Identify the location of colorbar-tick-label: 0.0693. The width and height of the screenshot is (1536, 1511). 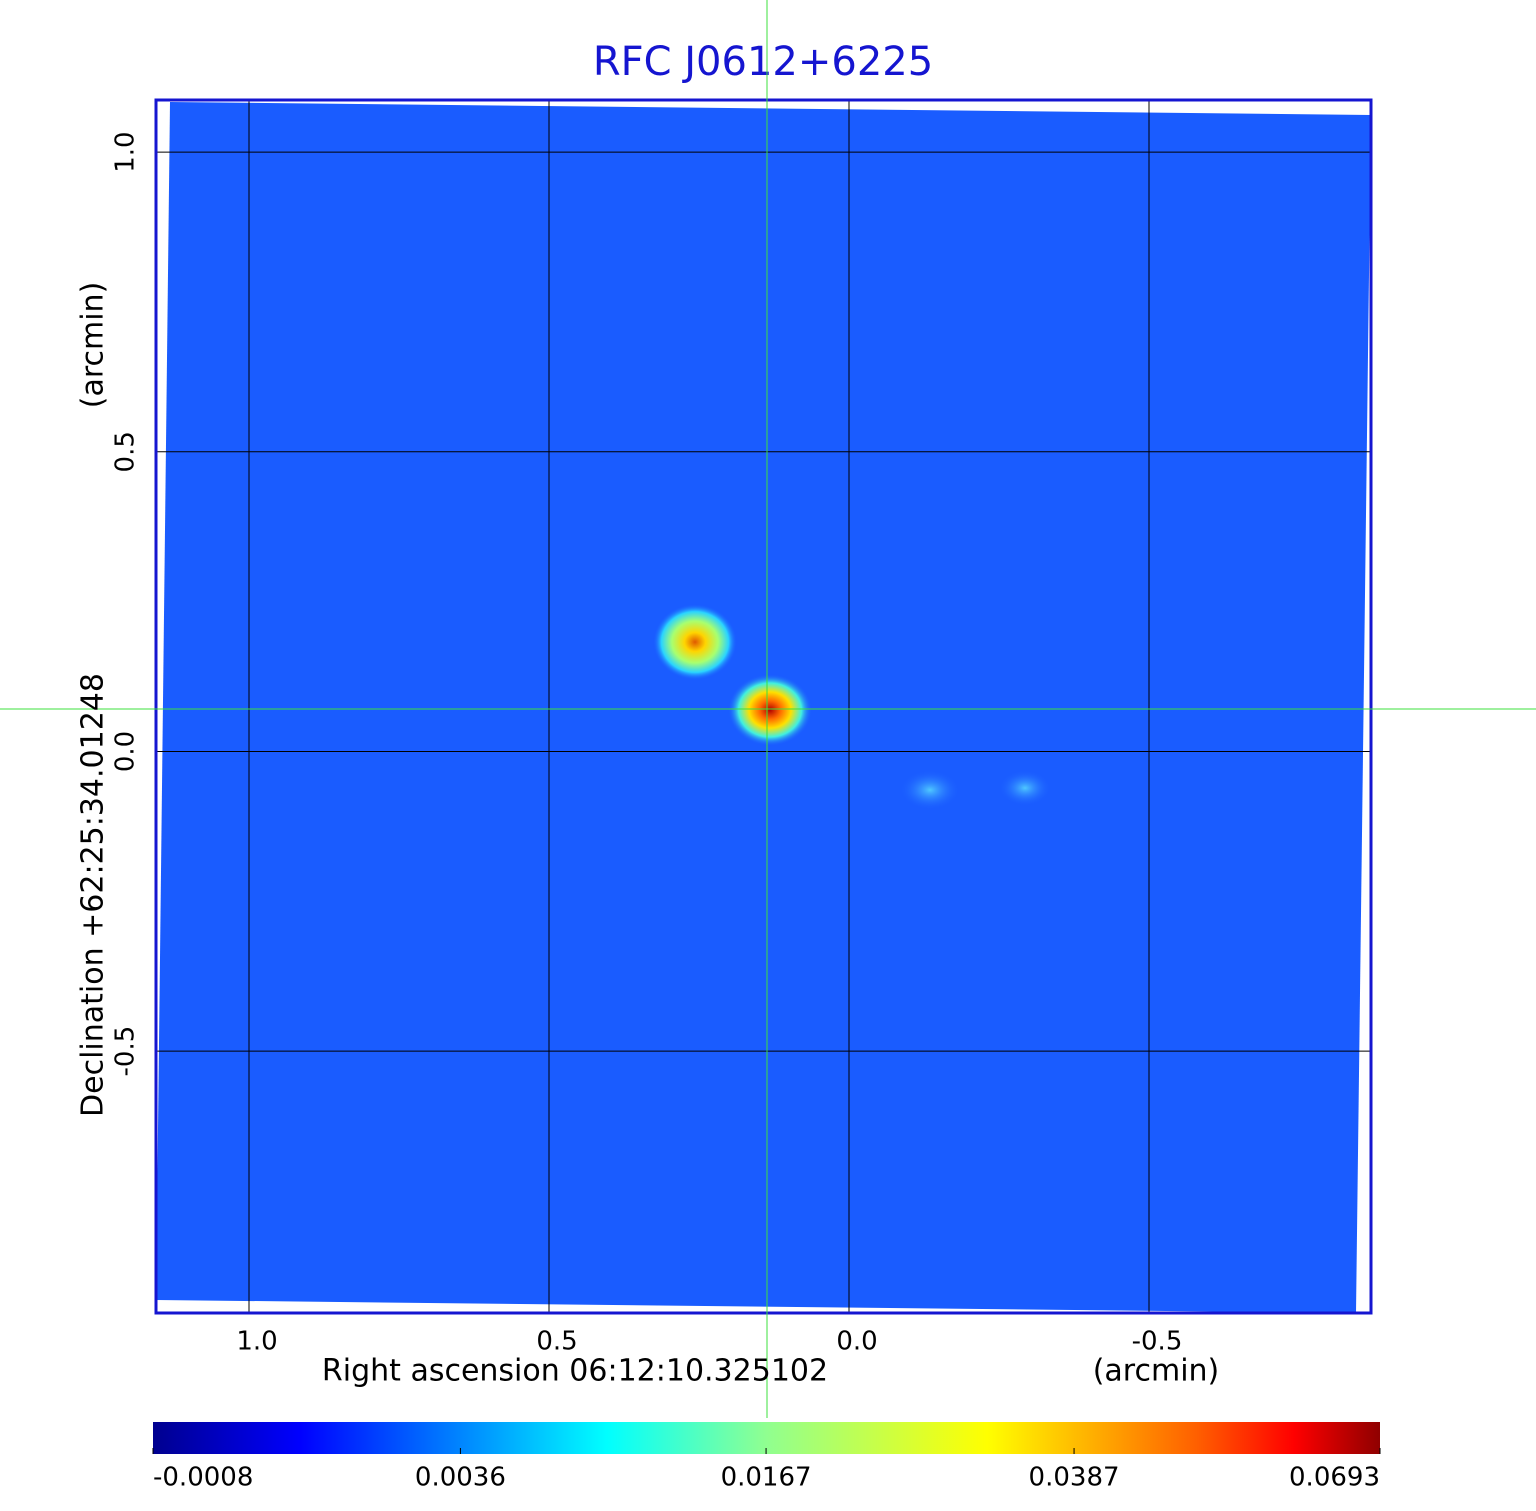
(1334, 1478).